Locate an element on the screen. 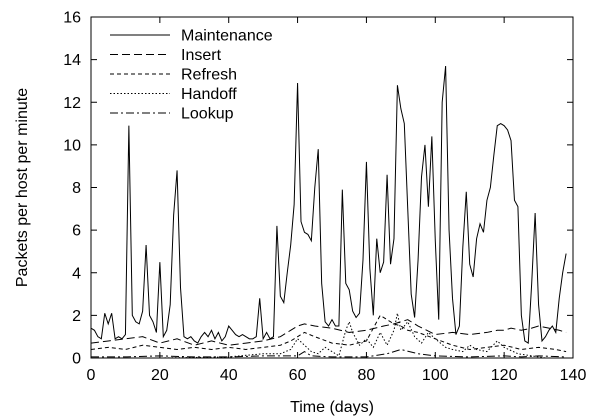 Image resolution: width=599 pixels, height=418 pixels. y-tick-label: 14 is located at coordinates (72, 60).